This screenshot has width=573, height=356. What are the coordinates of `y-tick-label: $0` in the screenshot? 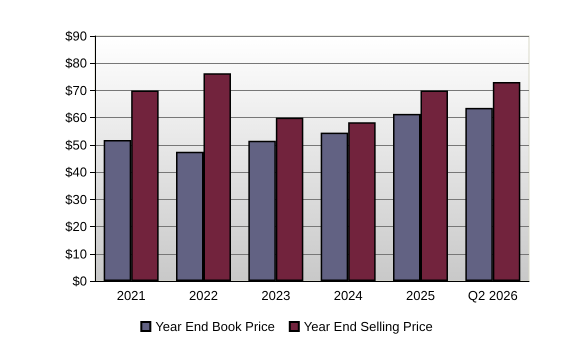 It's located at (79, 281).